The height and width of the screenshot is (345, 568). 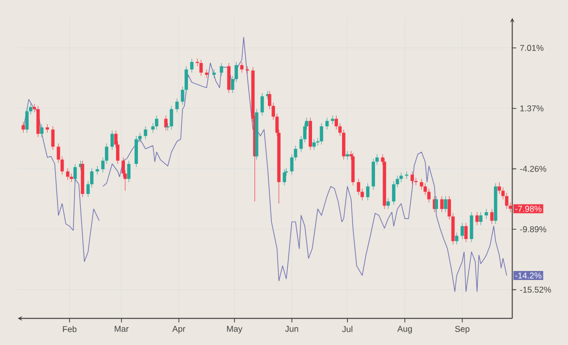 What do you see at coordinates (121, 329) in the screenshot?
I see `x-tick-label: Mar` at bounding box center [121, 329].